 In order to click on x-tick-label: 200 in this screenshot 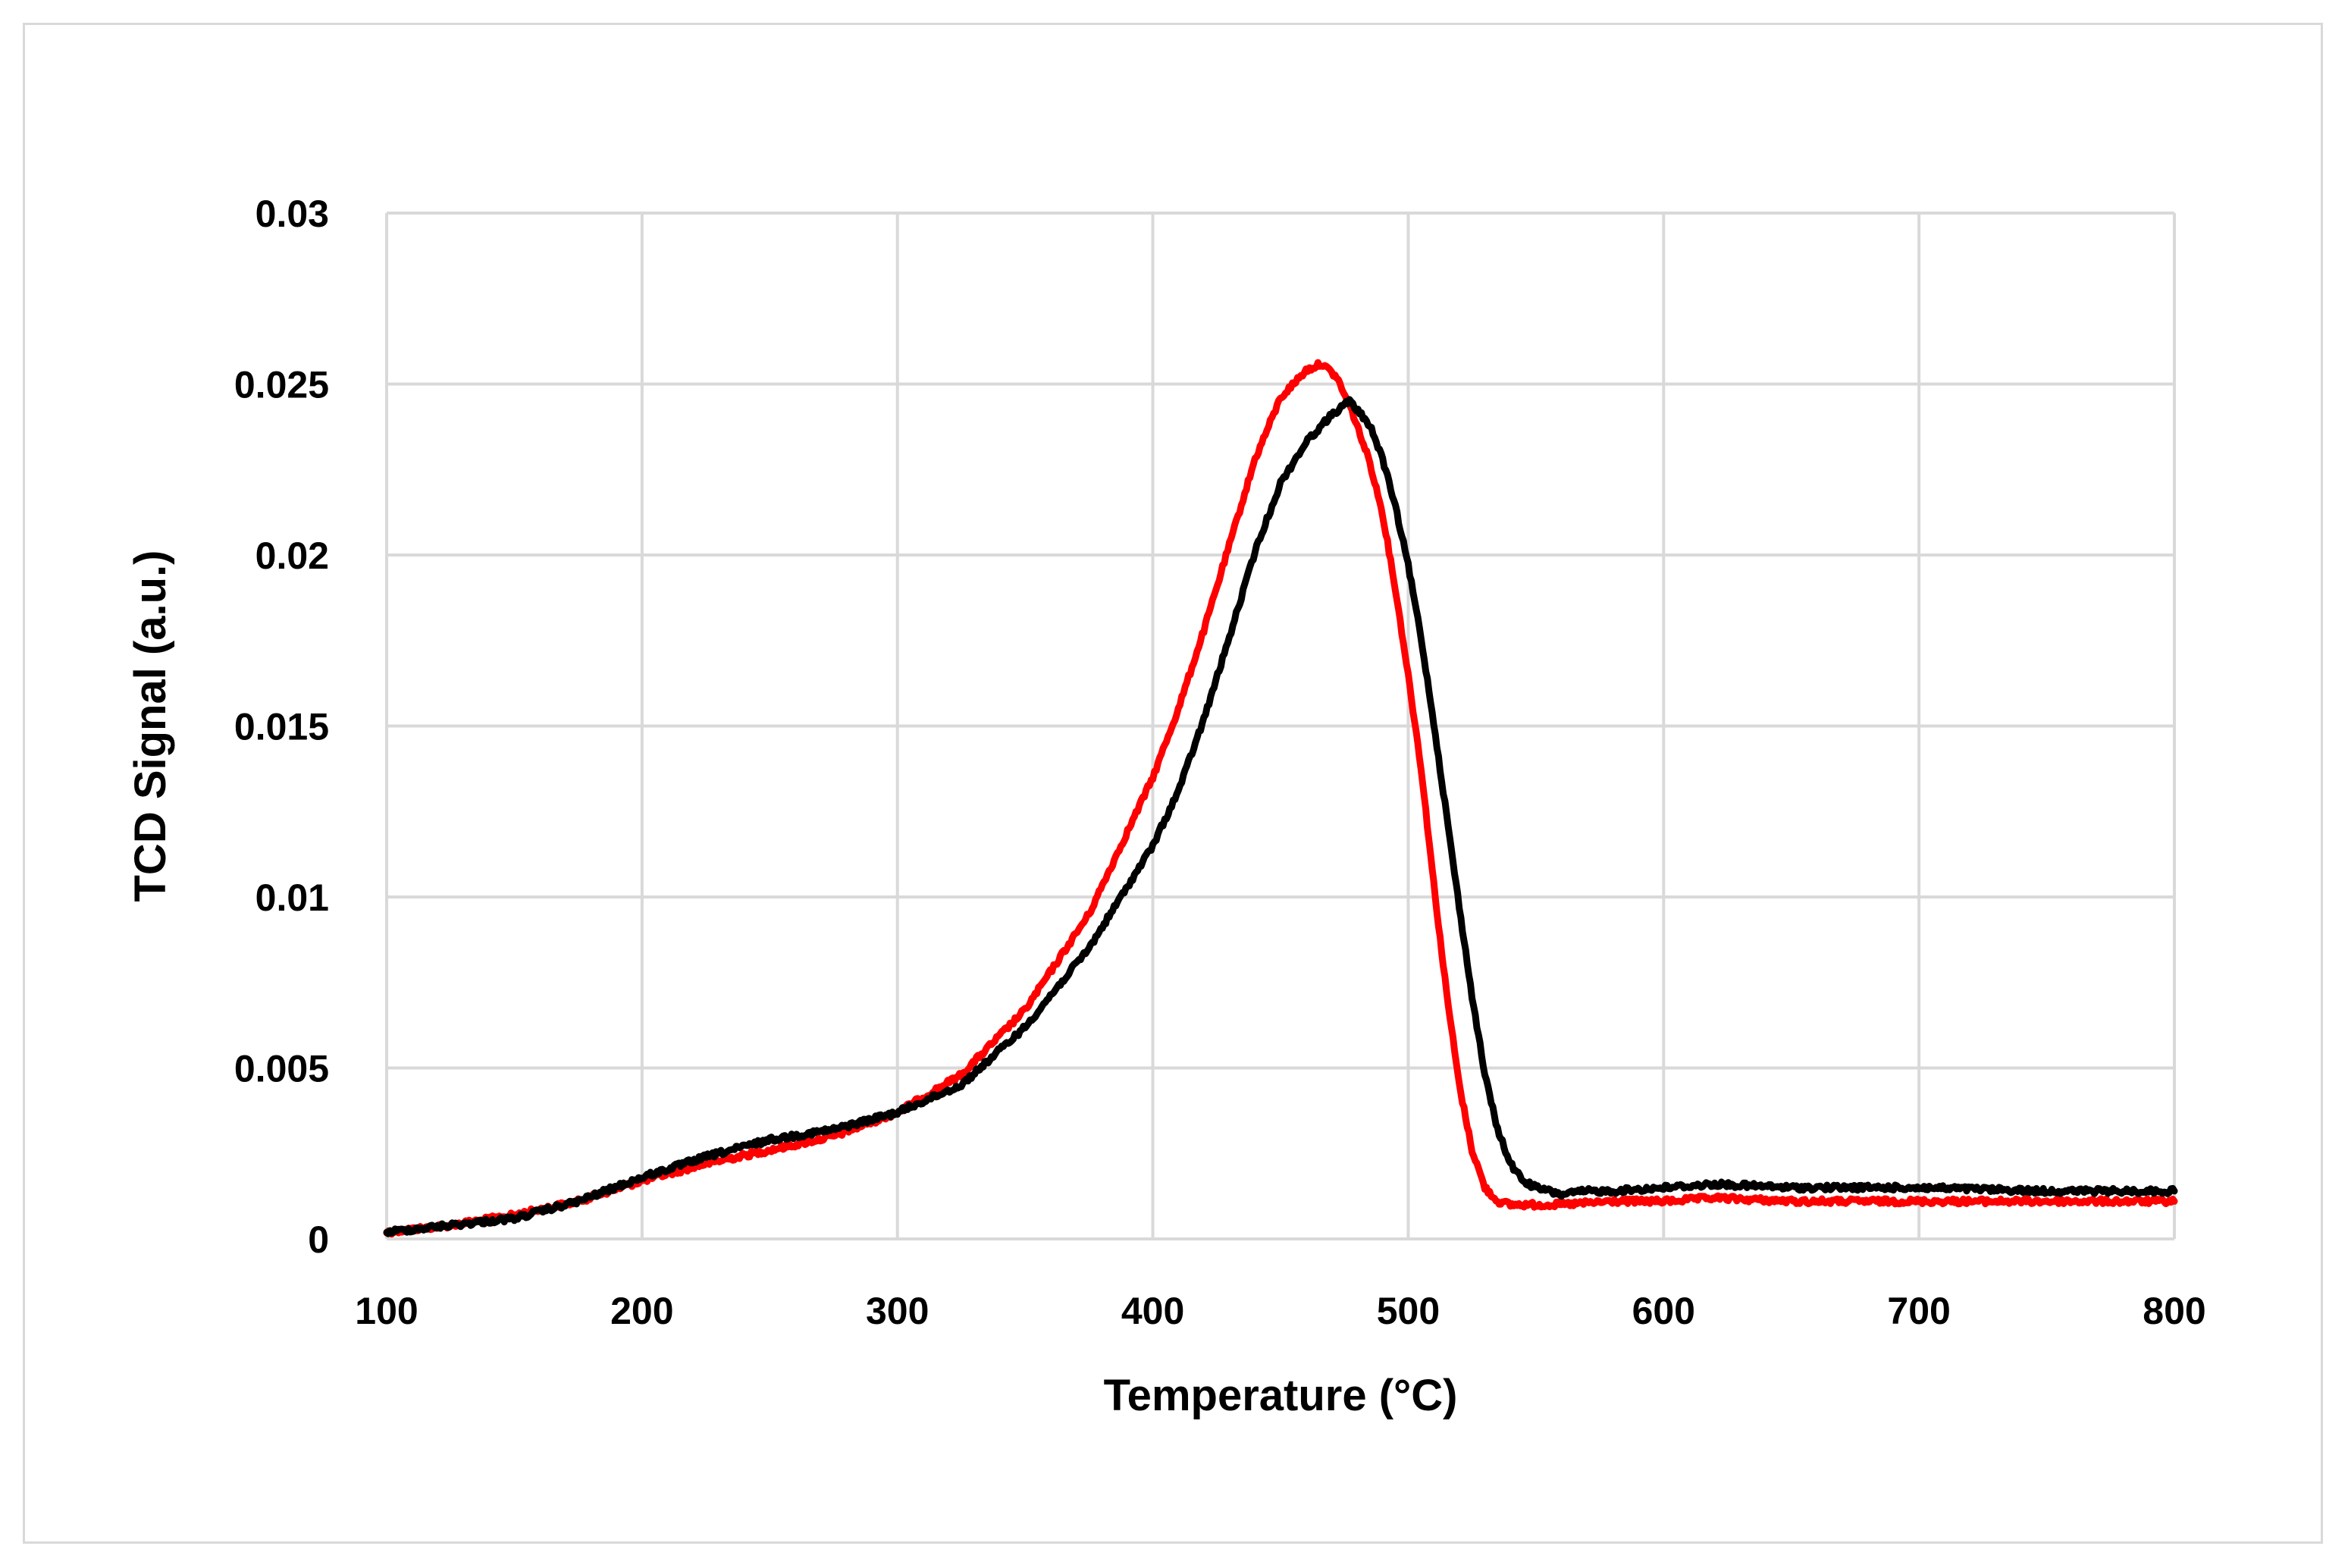, I will do `click(641, 1311)`.